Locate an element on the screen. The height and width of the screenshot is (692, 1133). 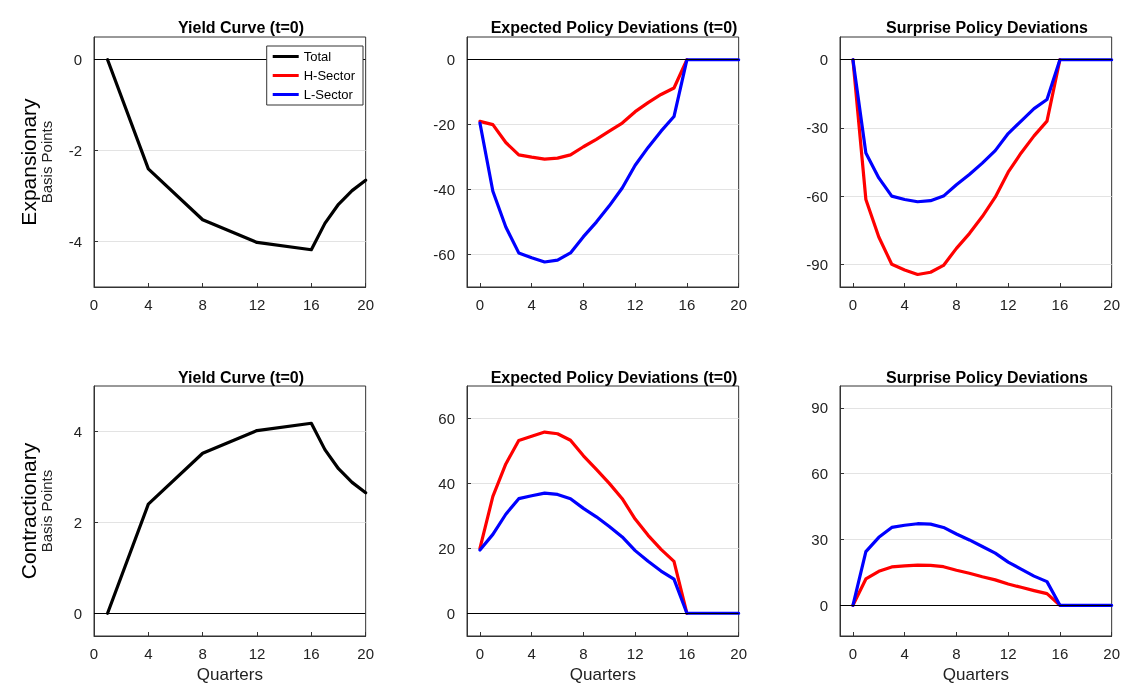
y-tick-label: 2 is located at coordinates (77, 522).